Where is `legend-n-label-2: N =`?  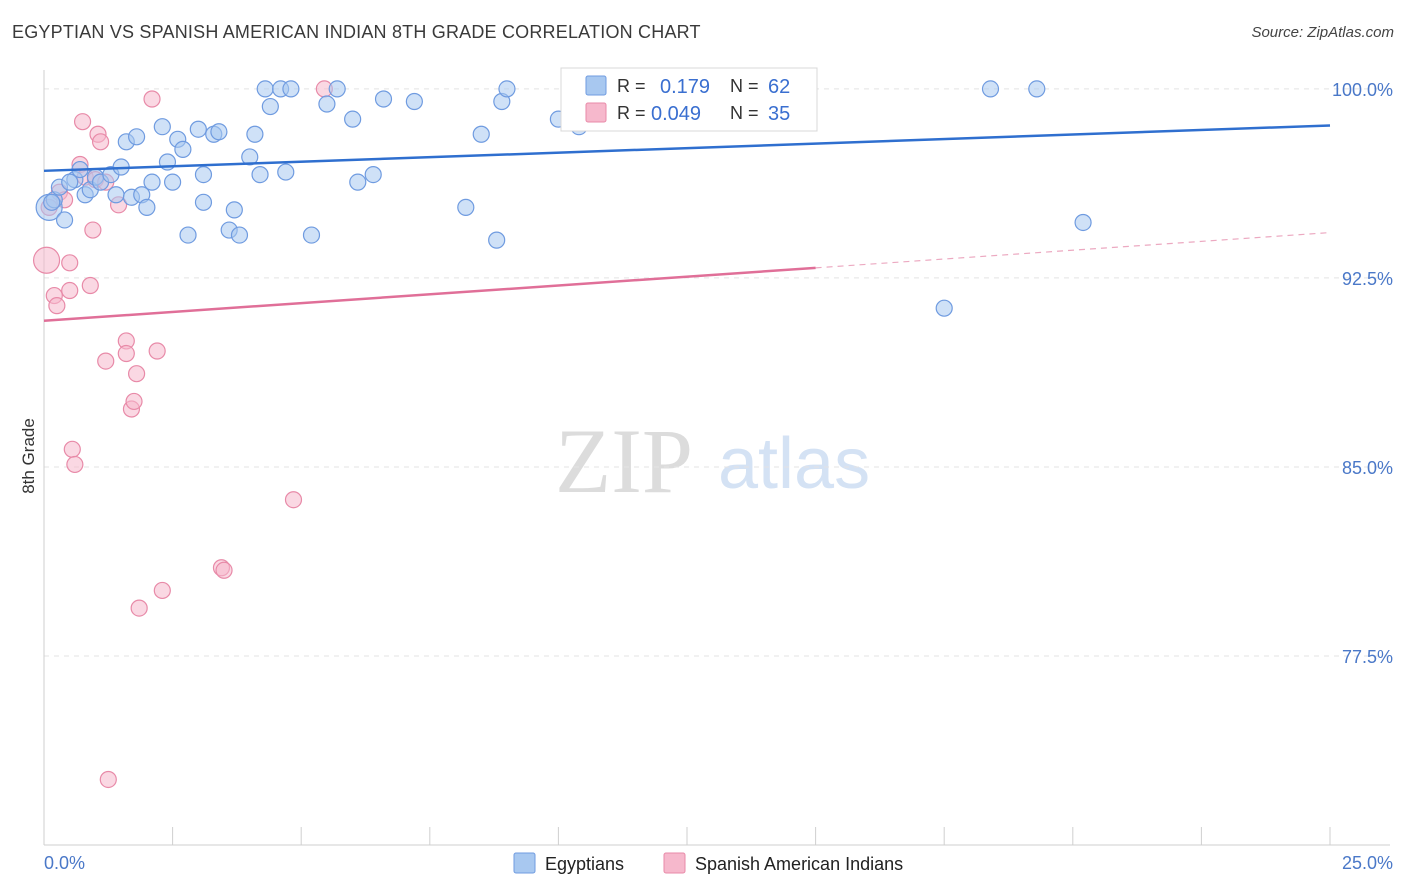
legend-n-label-2: N = is located at coordinates (744, 113).